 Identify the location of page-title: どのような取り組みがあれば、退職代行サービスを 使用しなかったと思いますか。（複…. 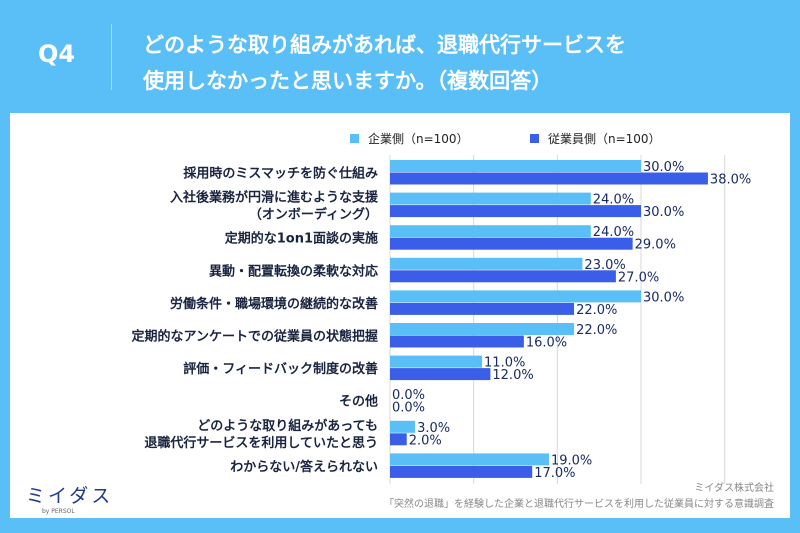
(384, 63).